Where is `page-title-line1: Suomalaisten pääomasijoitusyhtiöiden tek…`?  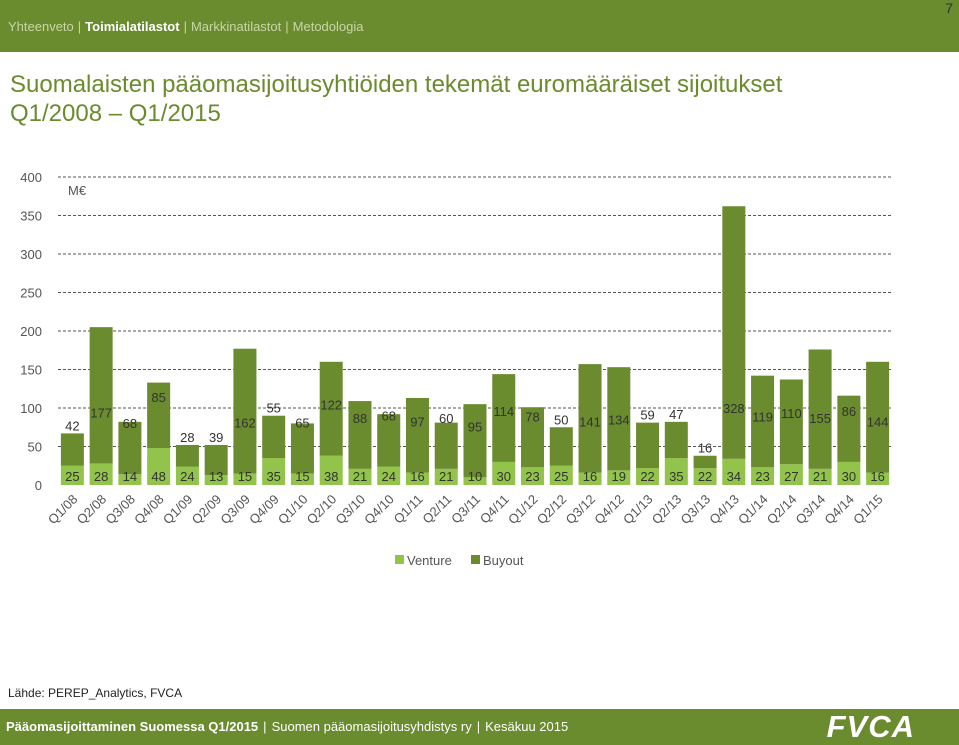
page-title-line1: Suomalaisten pääomasijoitusyhtiöiden tek… is located at coordinates (396, 84).